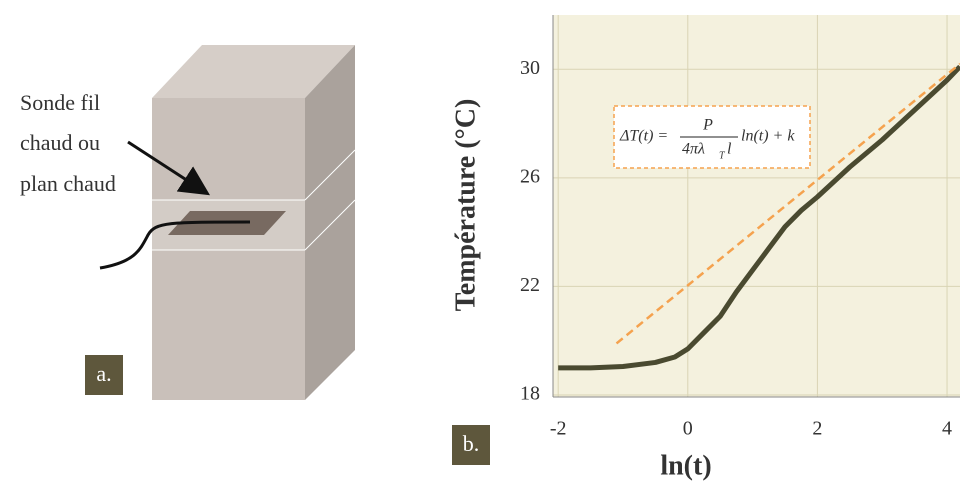 The image size is (960, 486). Describe the element at coordinates (707, 125) in the screenshot. I see `formula-numerator: P` at that location.